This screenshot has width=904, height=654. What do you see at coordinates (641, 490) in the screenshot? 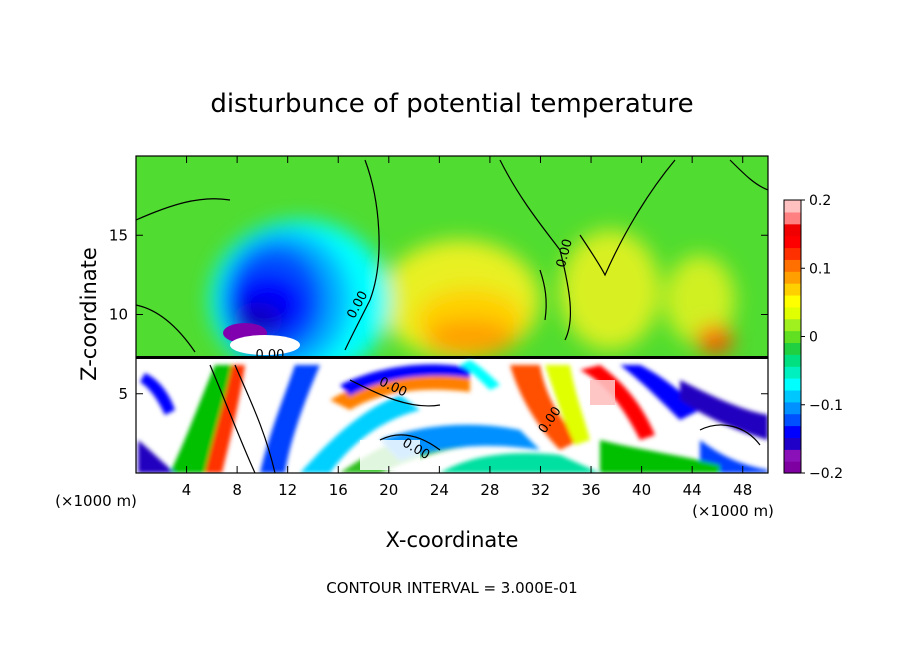
I see `x-tick-label: 40` at bounding box center [641, 490].